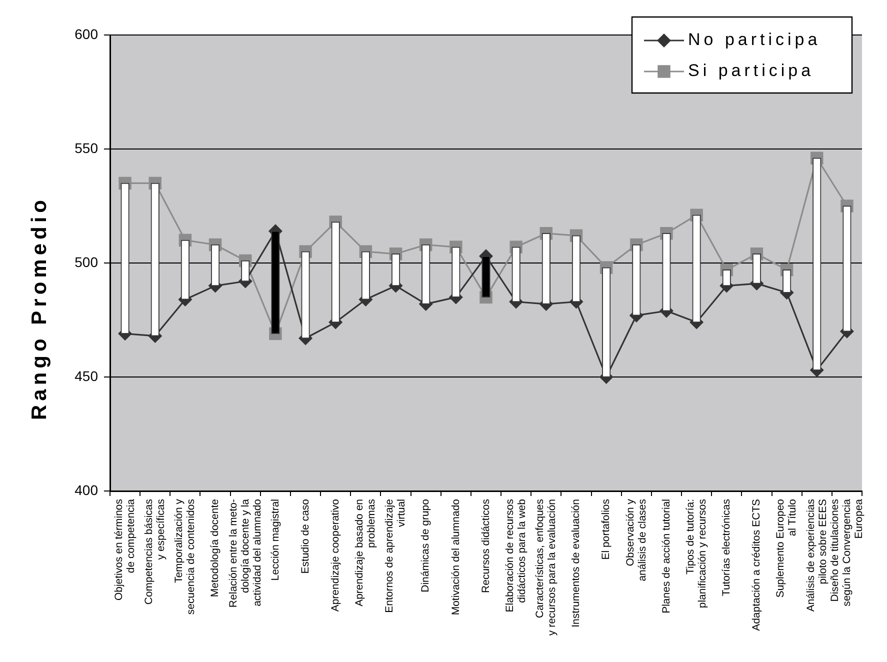 This screenshot has height=662, width=887. What do you see at coordinates (726, 547) in the screenshot?
I see `x-tick-label: Tutorías electrónicas` at bounding box center [726, 547].